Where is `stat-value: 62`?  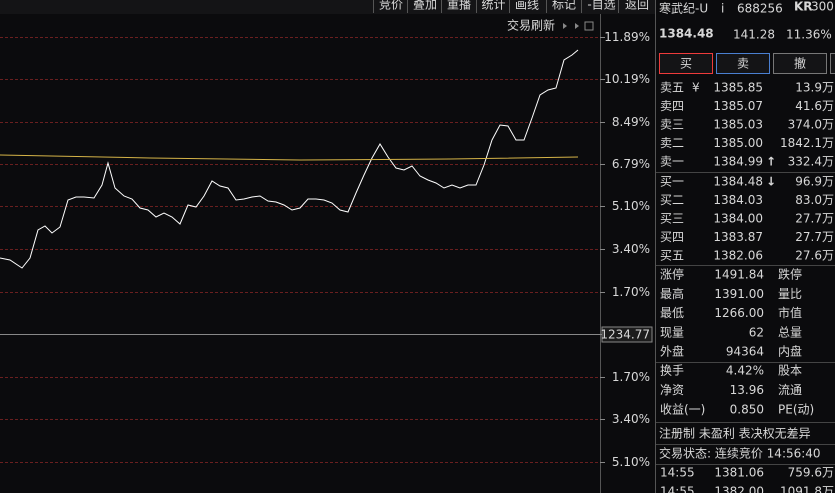 stat-value: 62 is located at coordinates (756, 332).